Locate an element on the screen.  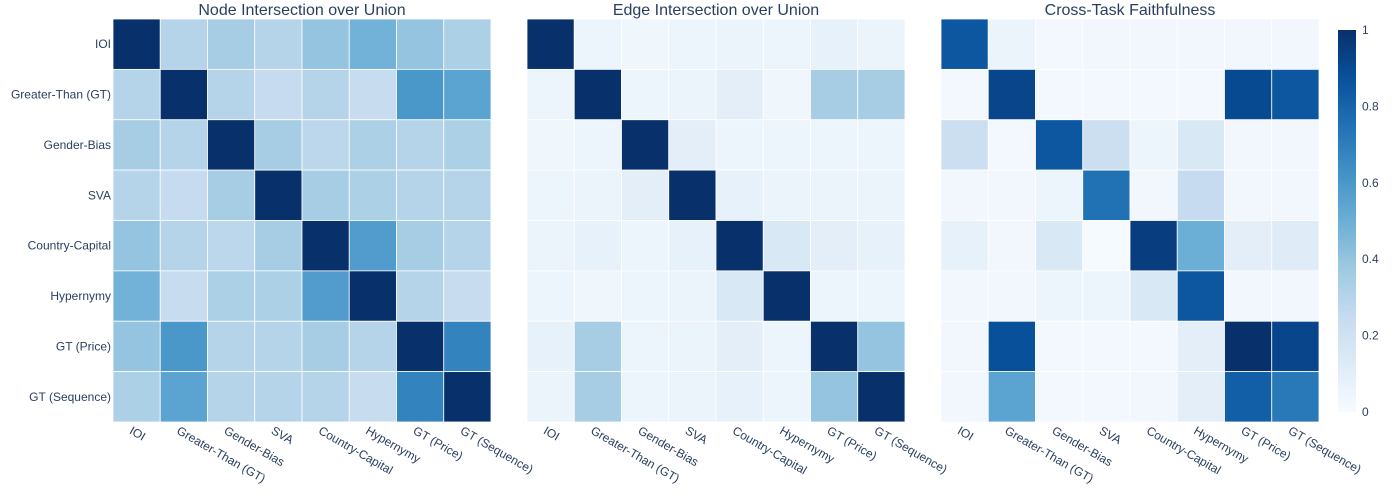
colorbar-gradient is located at coordinates (1347, 221).